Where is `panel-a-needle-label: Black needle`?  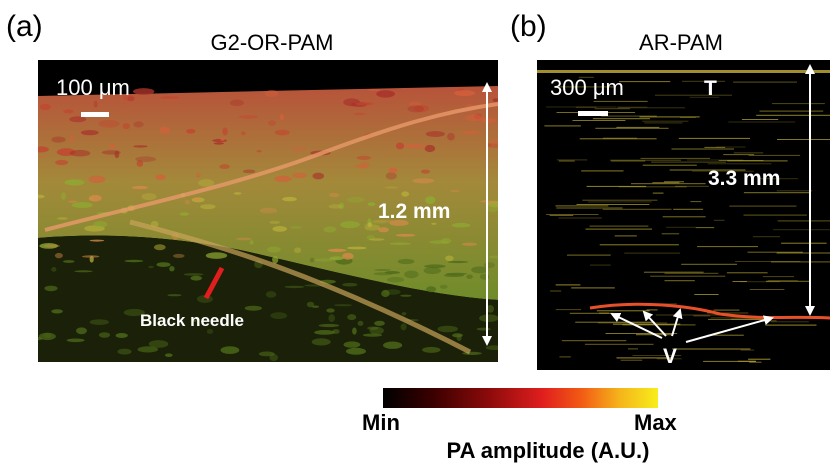
panel-a-needle-label: Black needle is located at coordinates (192, 320).